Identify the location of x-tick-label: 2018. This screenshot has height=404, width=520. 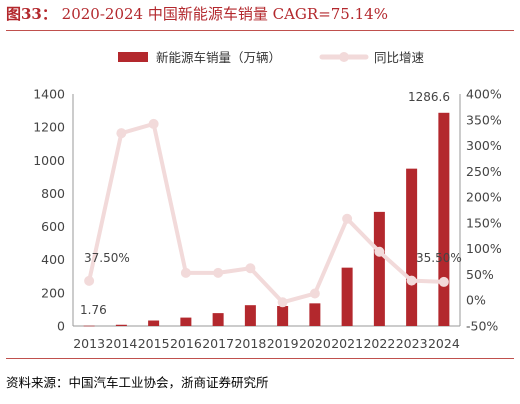
(250, 343).